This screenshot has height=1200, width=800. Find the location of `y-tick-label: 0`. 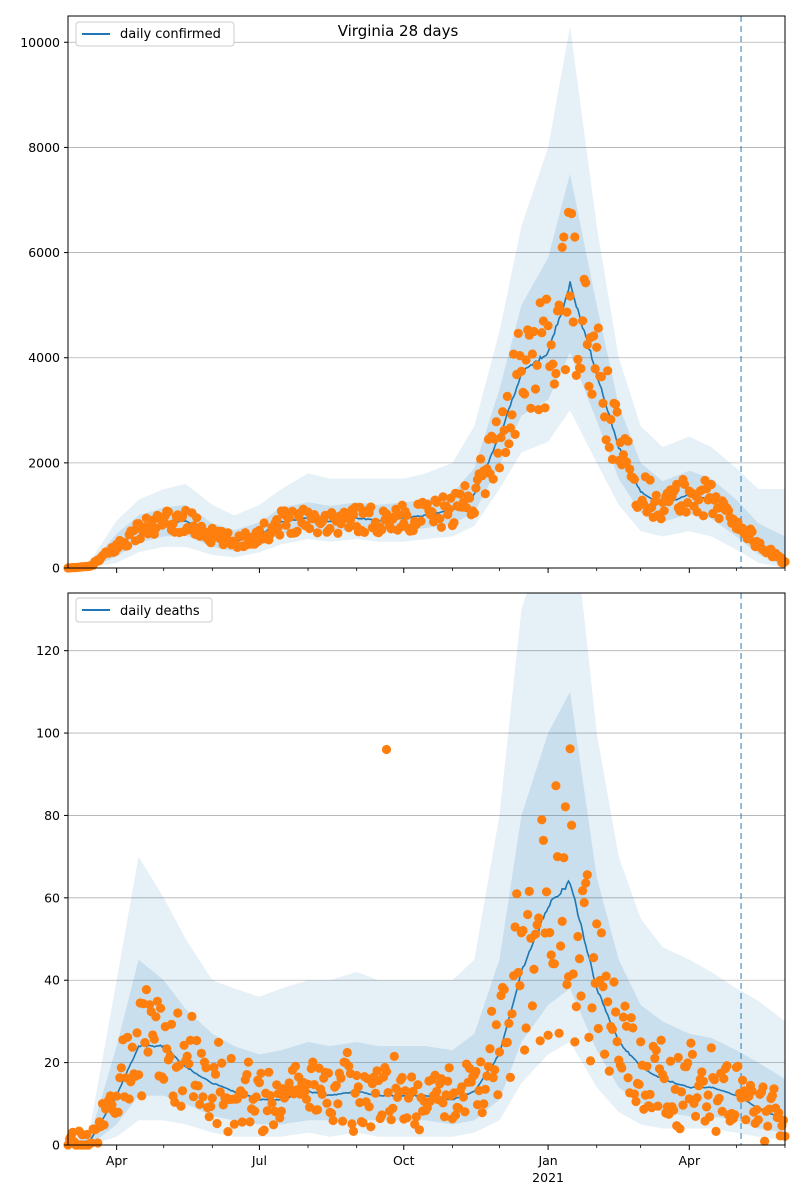

y-tick-label: 0 is located at coordinates (56, 568).